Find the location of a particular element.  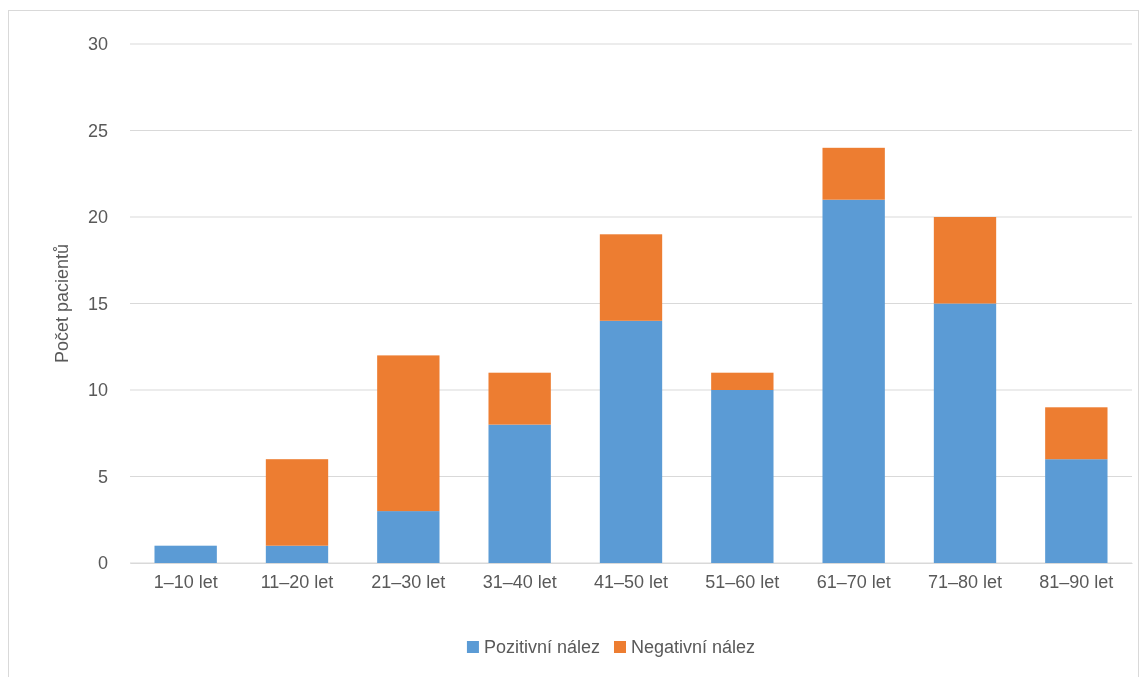

x-tick-label: 51–60 let is located at coordinates (742, 581).